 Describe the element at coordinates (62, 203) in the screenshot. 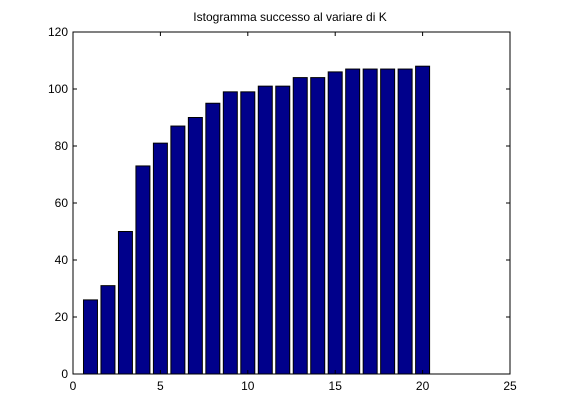

I see `y-tick-label: 60` at that location.